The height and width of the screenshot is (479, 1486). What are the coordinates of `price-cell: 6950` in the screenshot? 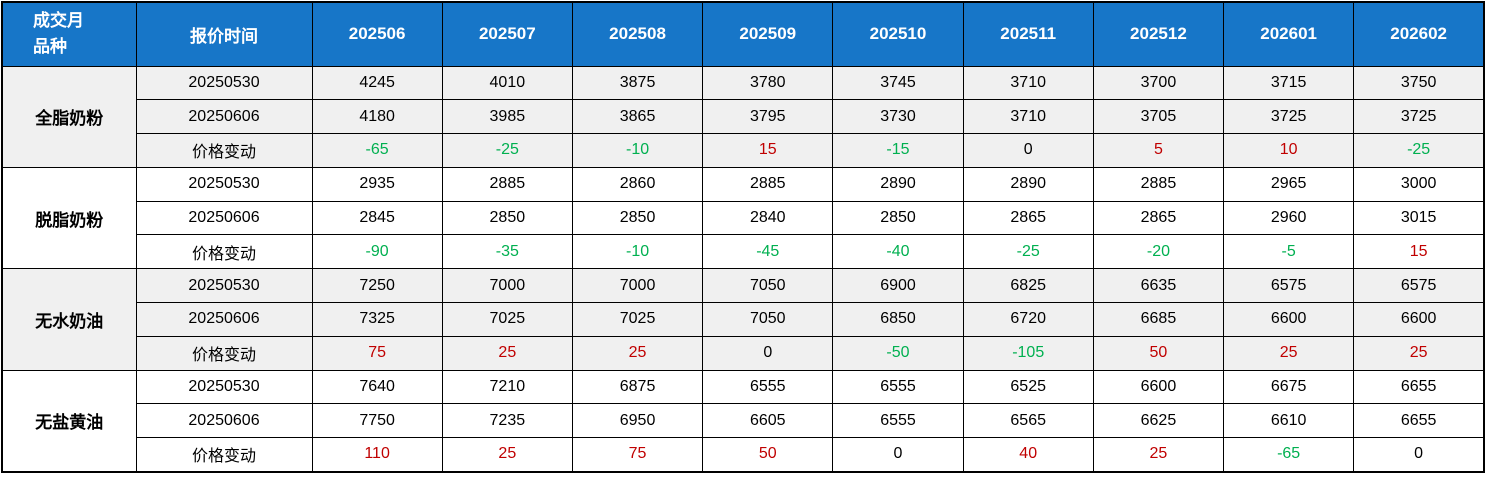 It's located at (637, 421).